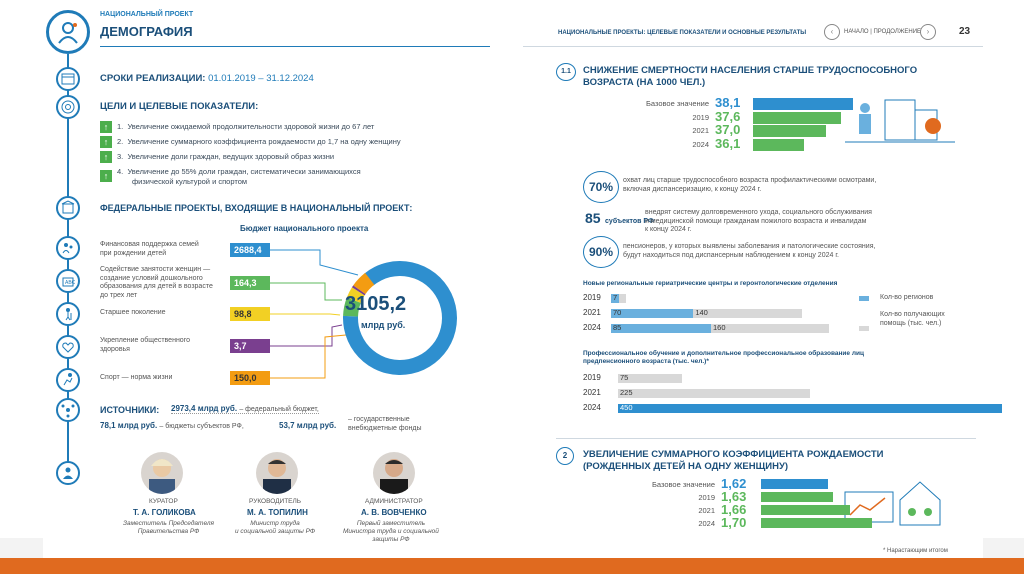 The width and height of the screenshot is (1024, 574). What do you see at coordinates (133, 312) in the screenshot?
I see `project-label: Старшее поколение` at bounding box center [133, 312].